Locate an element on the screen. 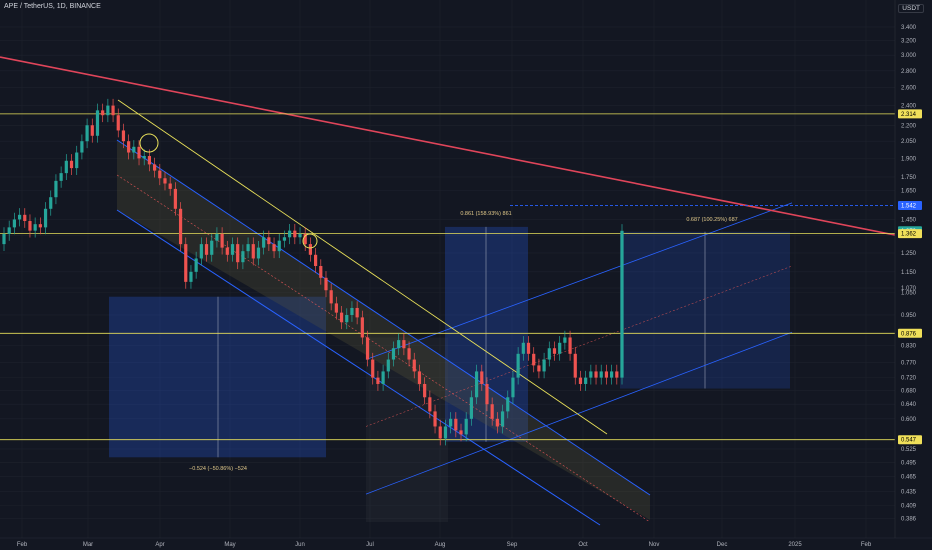 Image resolution: width=932 pixels, height=550 pixels. time-axis-tick: 2025 is located at coordinates (795, 545).